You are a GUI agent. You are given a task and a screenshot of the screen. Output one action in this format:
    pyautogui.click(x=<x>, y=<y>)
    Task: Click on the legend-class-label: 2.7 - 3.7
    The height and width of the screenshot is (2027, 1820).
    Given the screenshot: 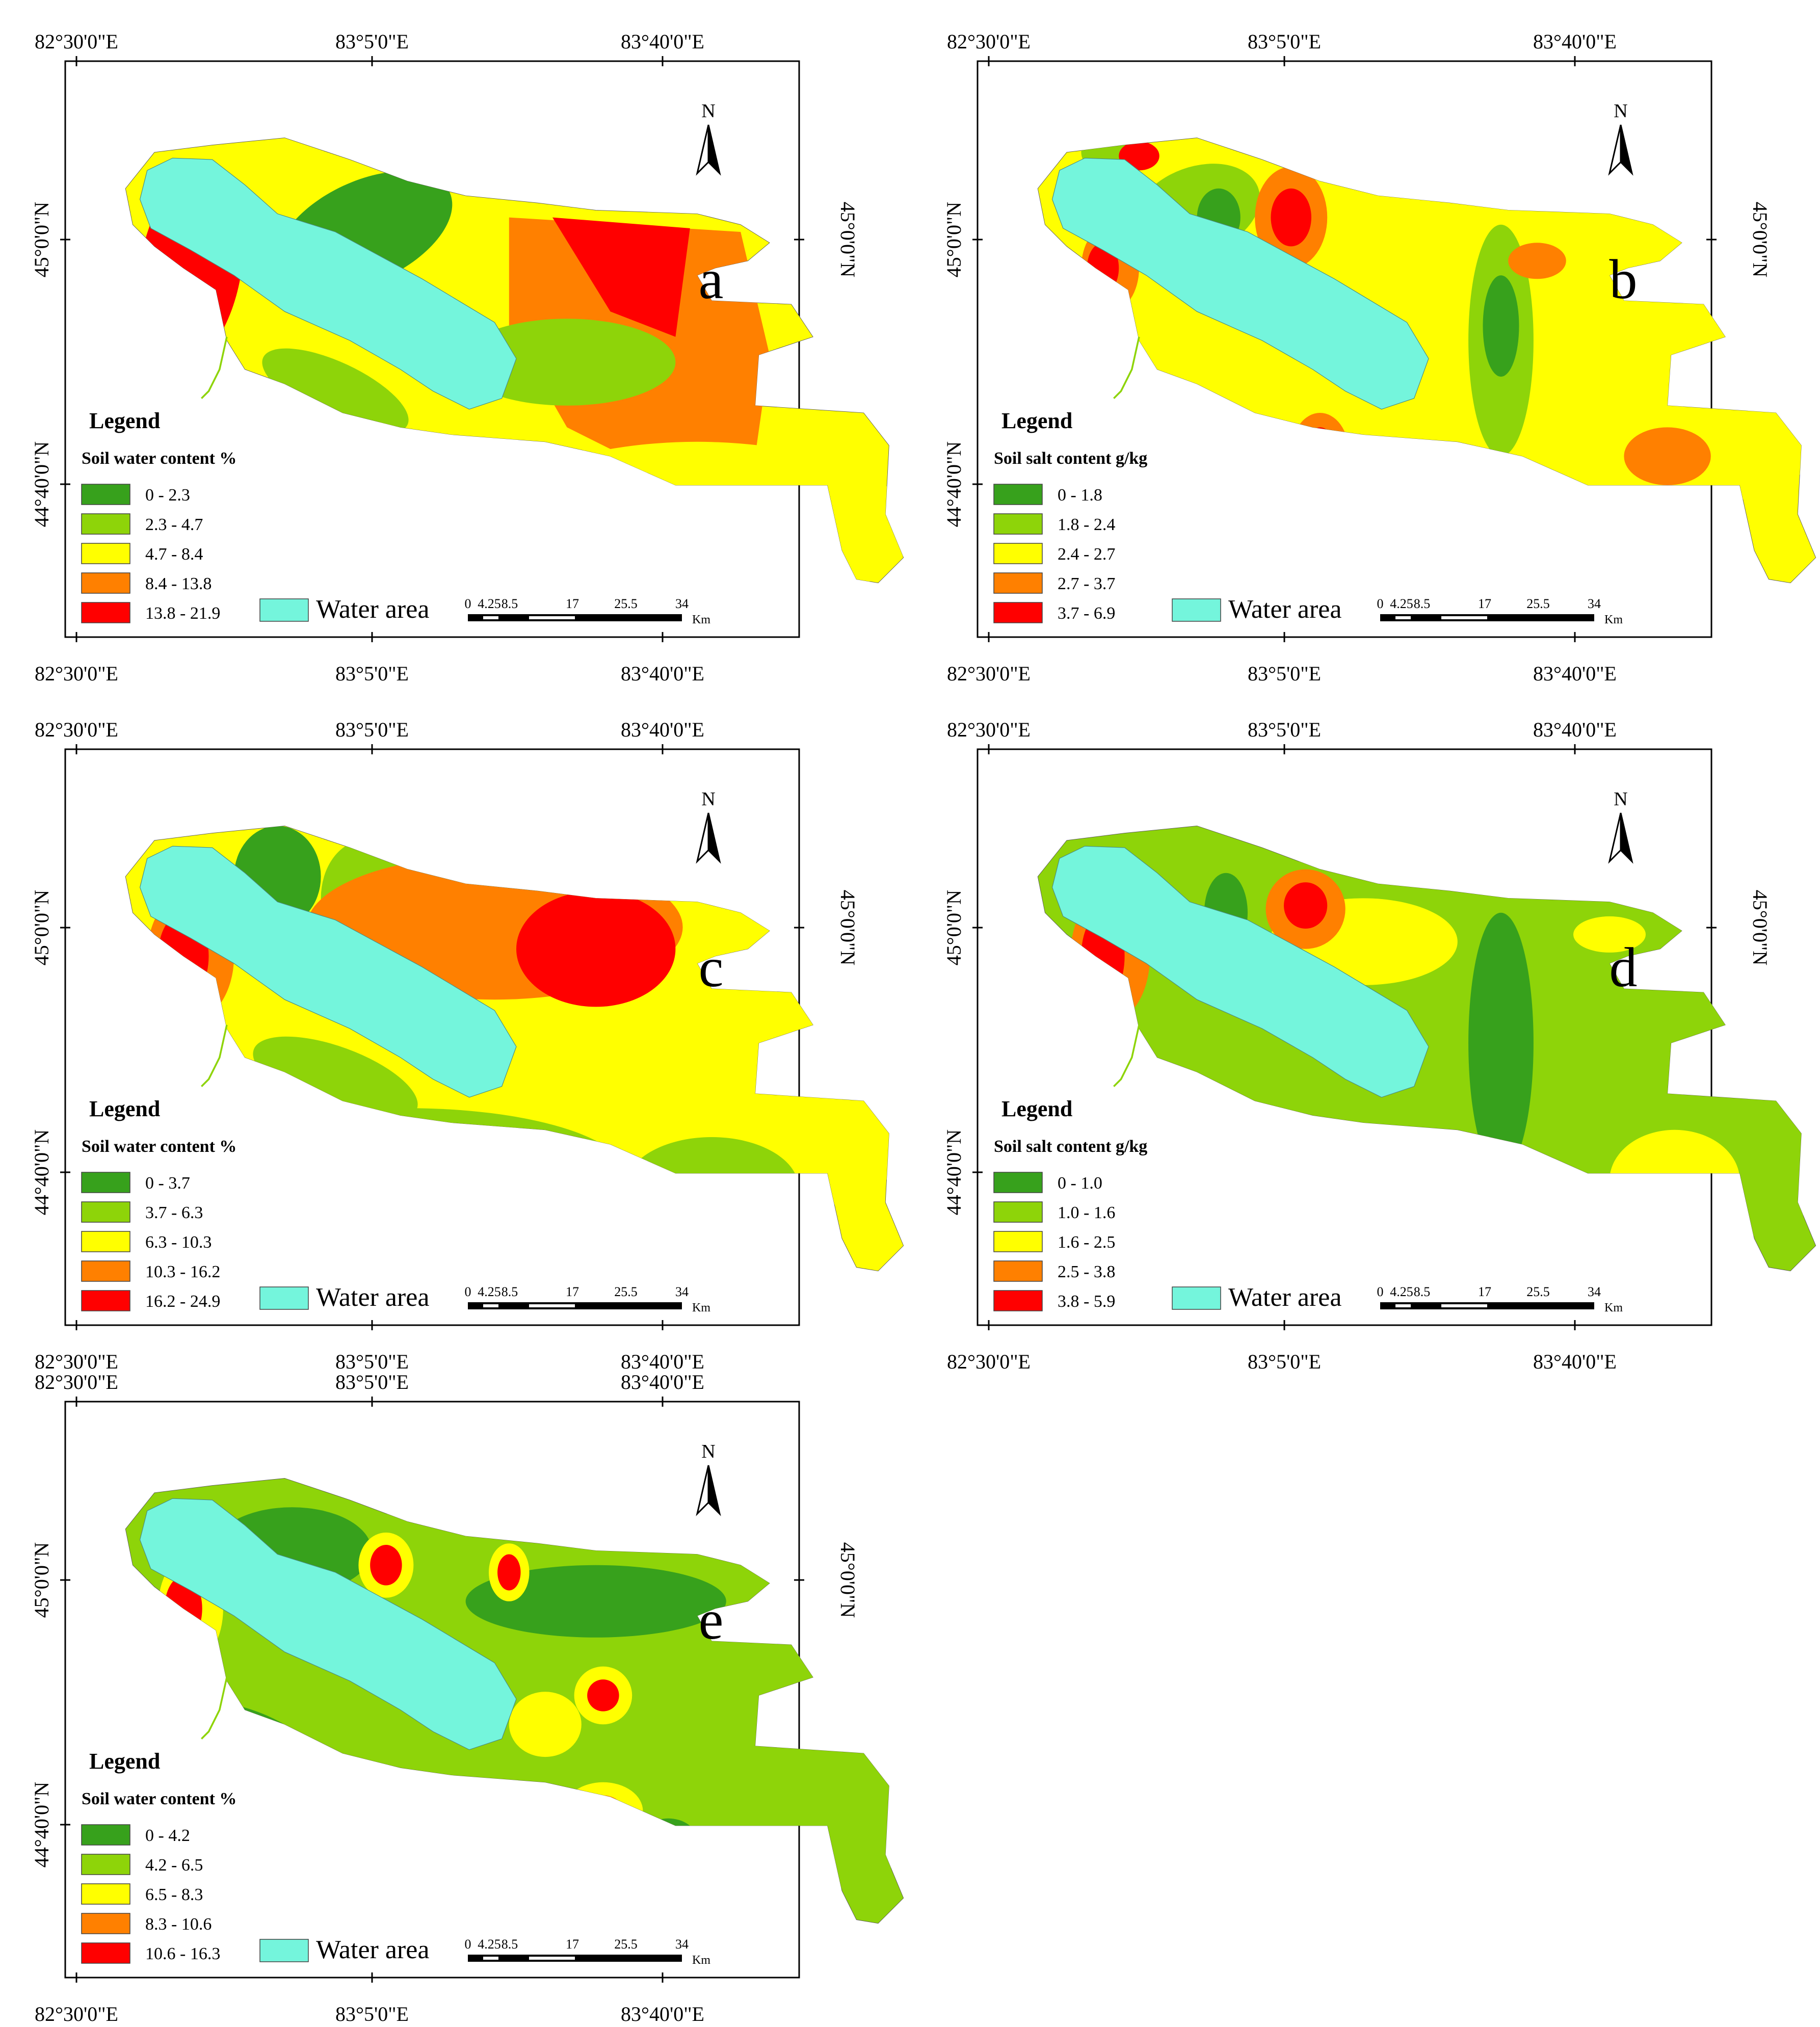 What is the action you would take?
    pyautogui.click(x=1086, y=583)
    